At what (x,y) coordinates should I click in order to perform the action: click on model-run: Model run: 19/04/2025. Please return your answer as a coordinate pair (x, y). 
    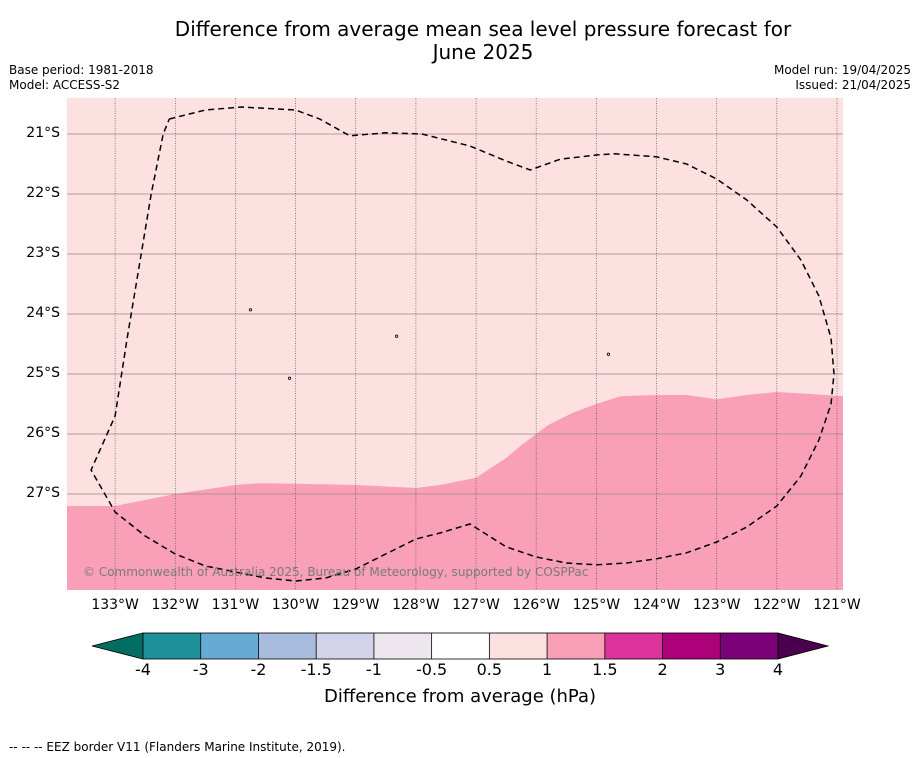
    Looking at the image, I should click on (842, 70).